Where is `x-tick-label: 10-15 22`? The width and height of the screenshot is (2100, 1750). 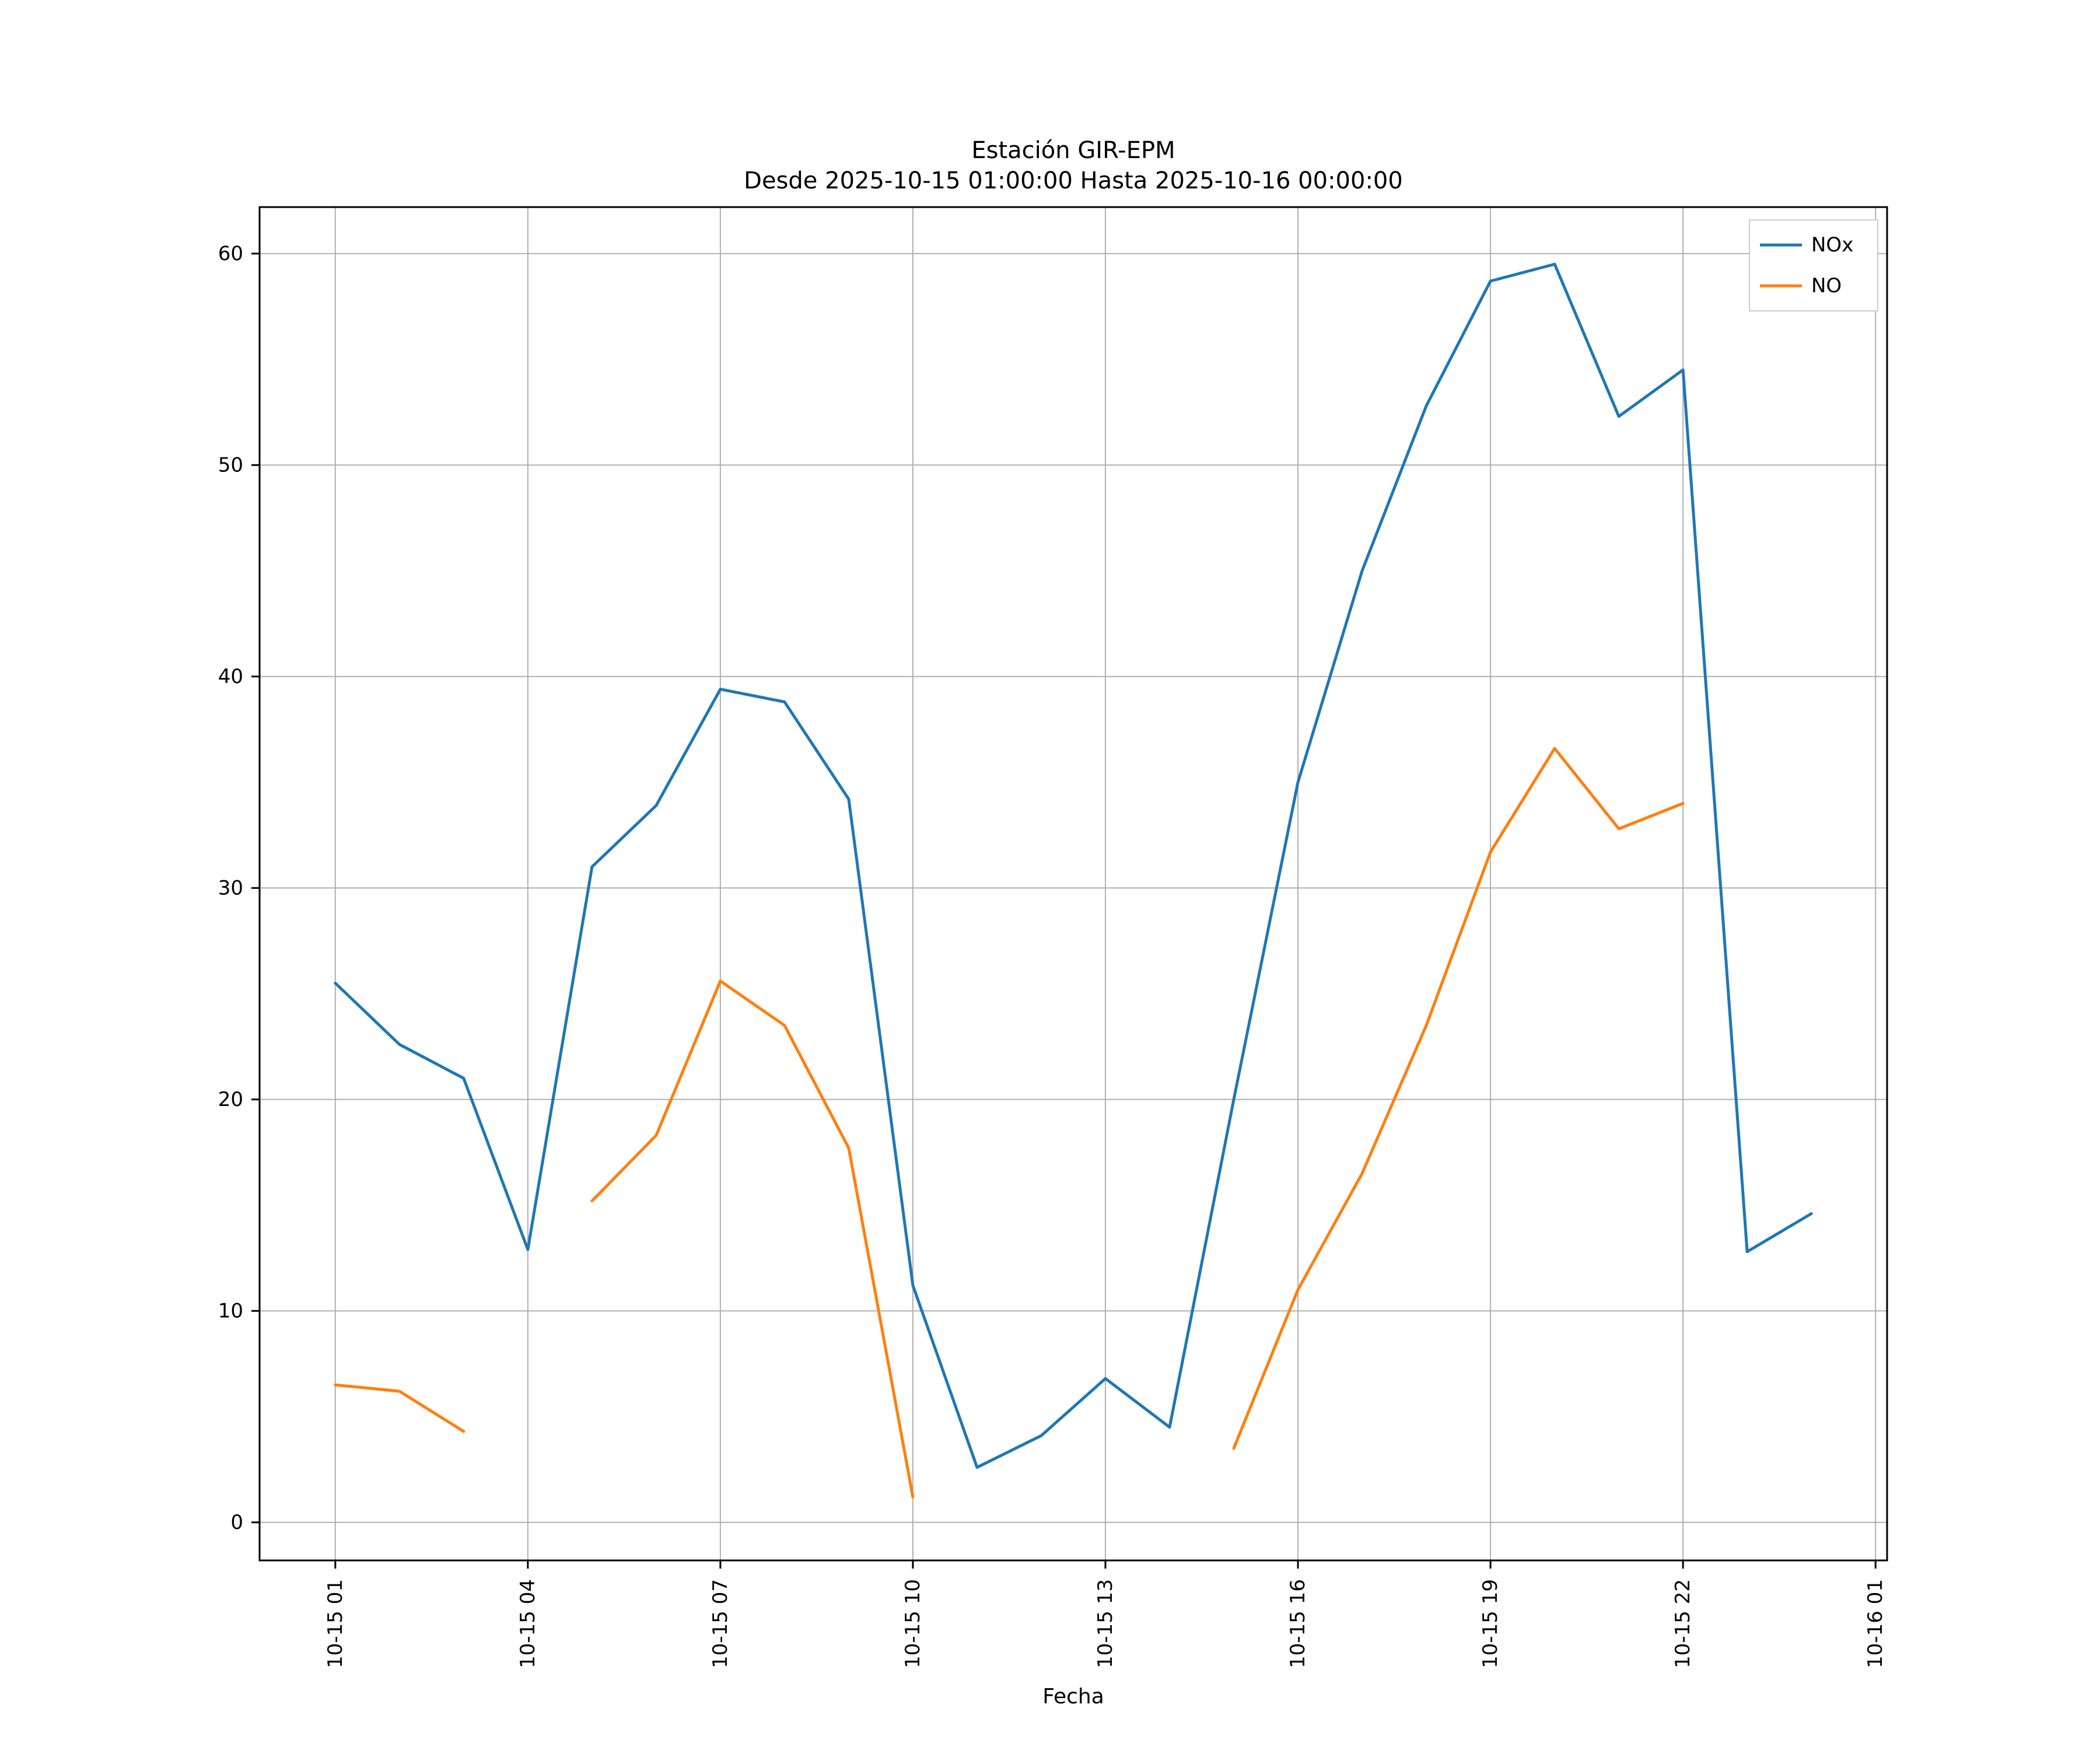 x-tick-label: 10-15 22 is located at coordinates (1683, 1623).